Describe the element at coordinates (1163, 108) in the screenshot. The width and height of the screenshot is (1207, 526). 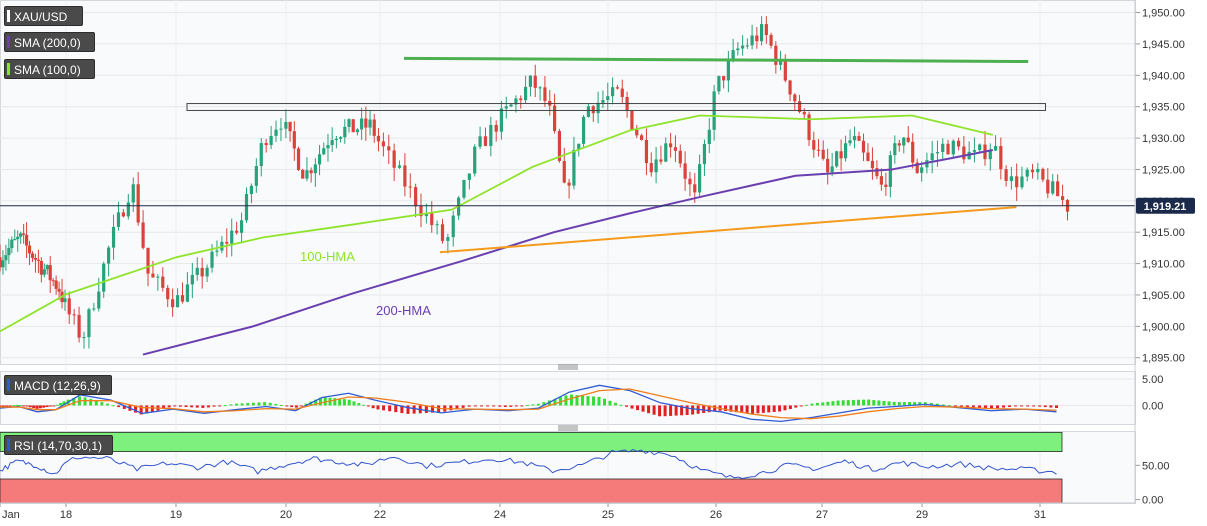
I see `price-tick-label: 1,935.00` at that location.